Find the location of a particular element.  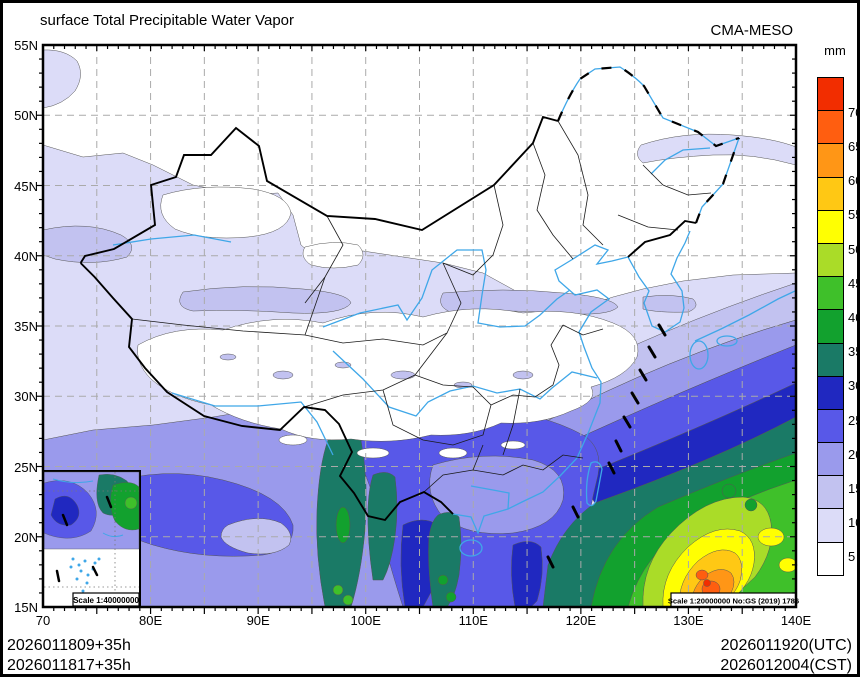

colorbar-tick-label: 5 is located at coordinates (852, 557).